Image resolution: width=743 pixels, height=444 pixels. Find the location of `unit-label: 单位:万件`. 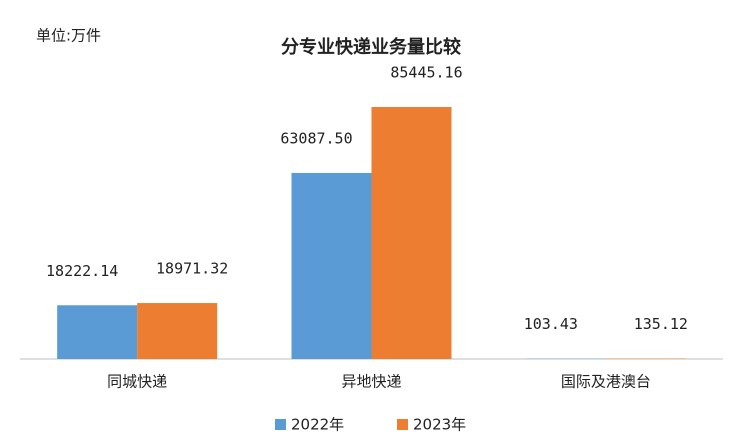

unit-label: 单位:万件 is located at coordinates (68, 36).